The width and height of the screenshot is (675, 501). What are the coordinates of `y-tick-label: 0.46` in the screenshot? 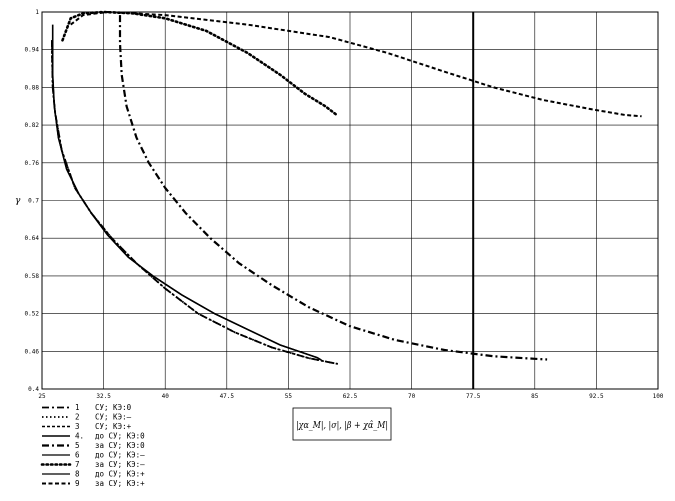 It's located at (32, 351).